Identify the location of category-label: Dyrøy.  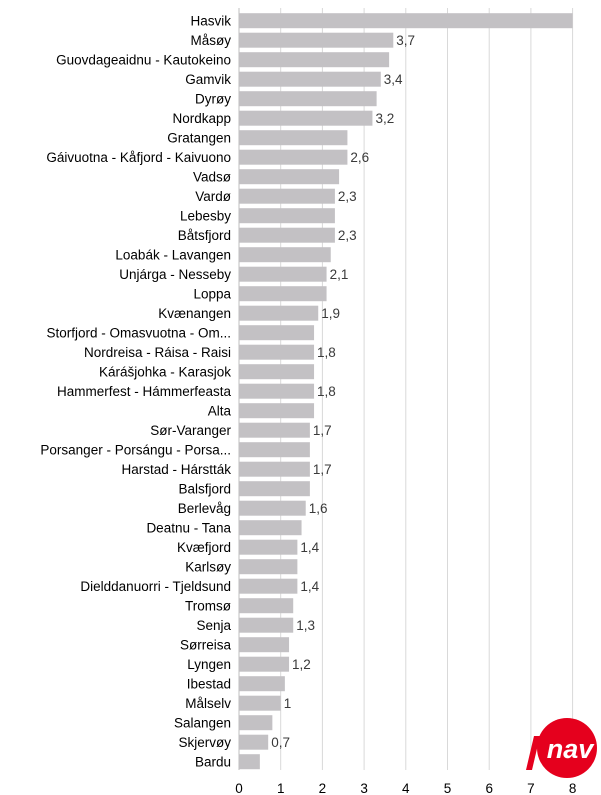
(213, 99).